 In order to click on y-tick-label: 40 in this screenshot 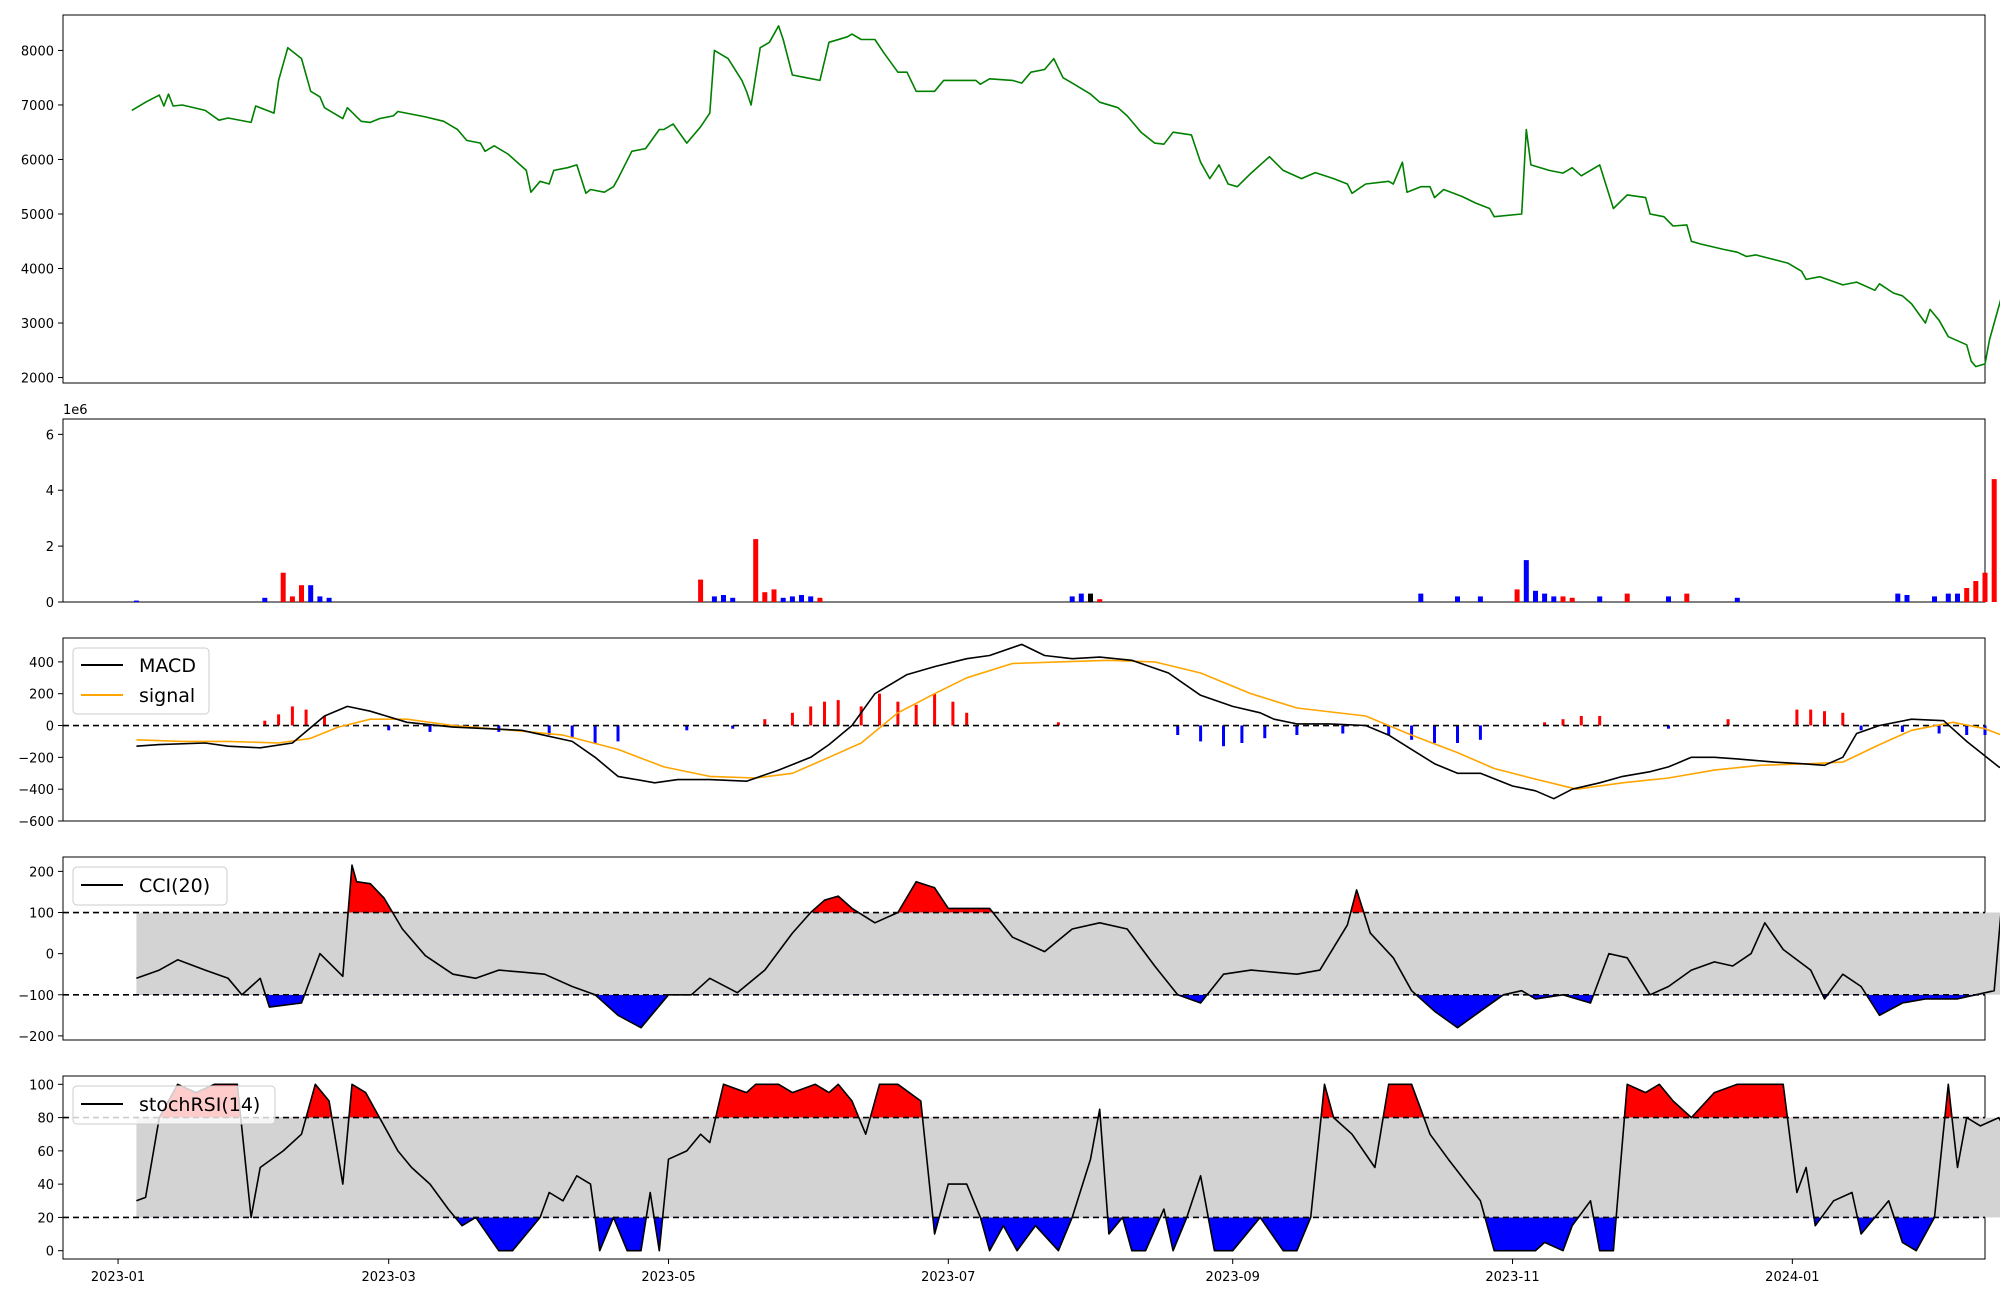, I will do `click(45, 1185)`.